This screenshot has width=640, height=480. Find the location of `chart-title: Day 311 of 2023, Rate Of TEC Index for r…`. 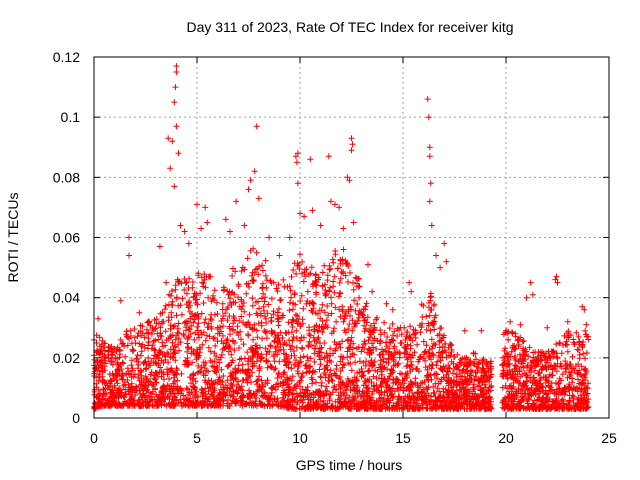

chart-title: Day 311 of 2023, Rate Of TEC Index for r… is located at coordinates (349, 27).